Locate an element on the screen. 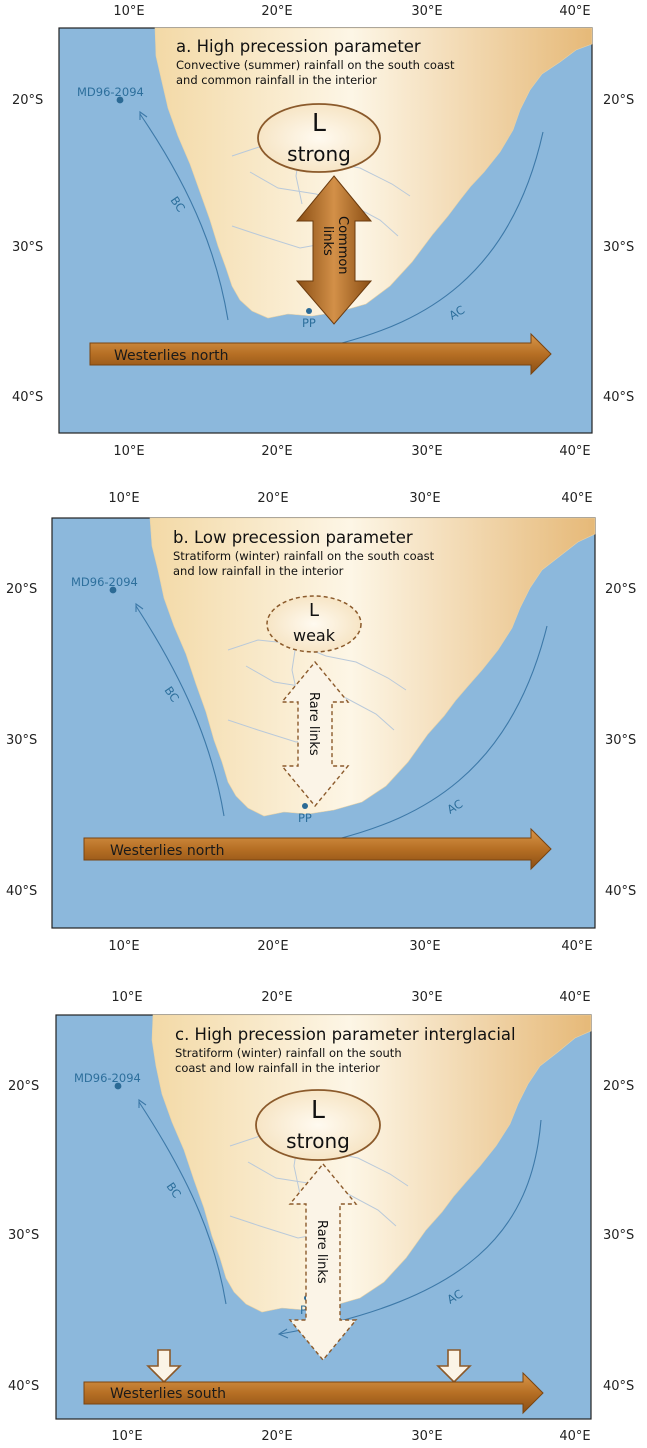  panel-title: a. High precession parameter is located at coordinates (298, 46).